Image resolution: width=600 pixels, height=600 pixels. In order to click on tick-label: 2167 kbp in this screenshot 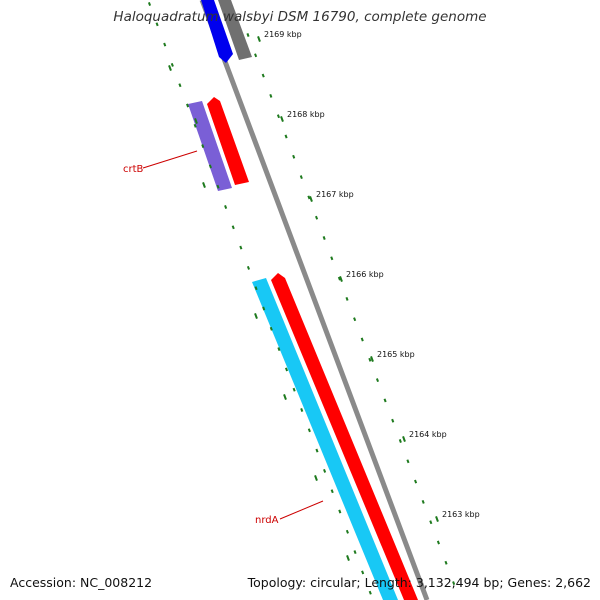, I will do `click(335, 194)`.